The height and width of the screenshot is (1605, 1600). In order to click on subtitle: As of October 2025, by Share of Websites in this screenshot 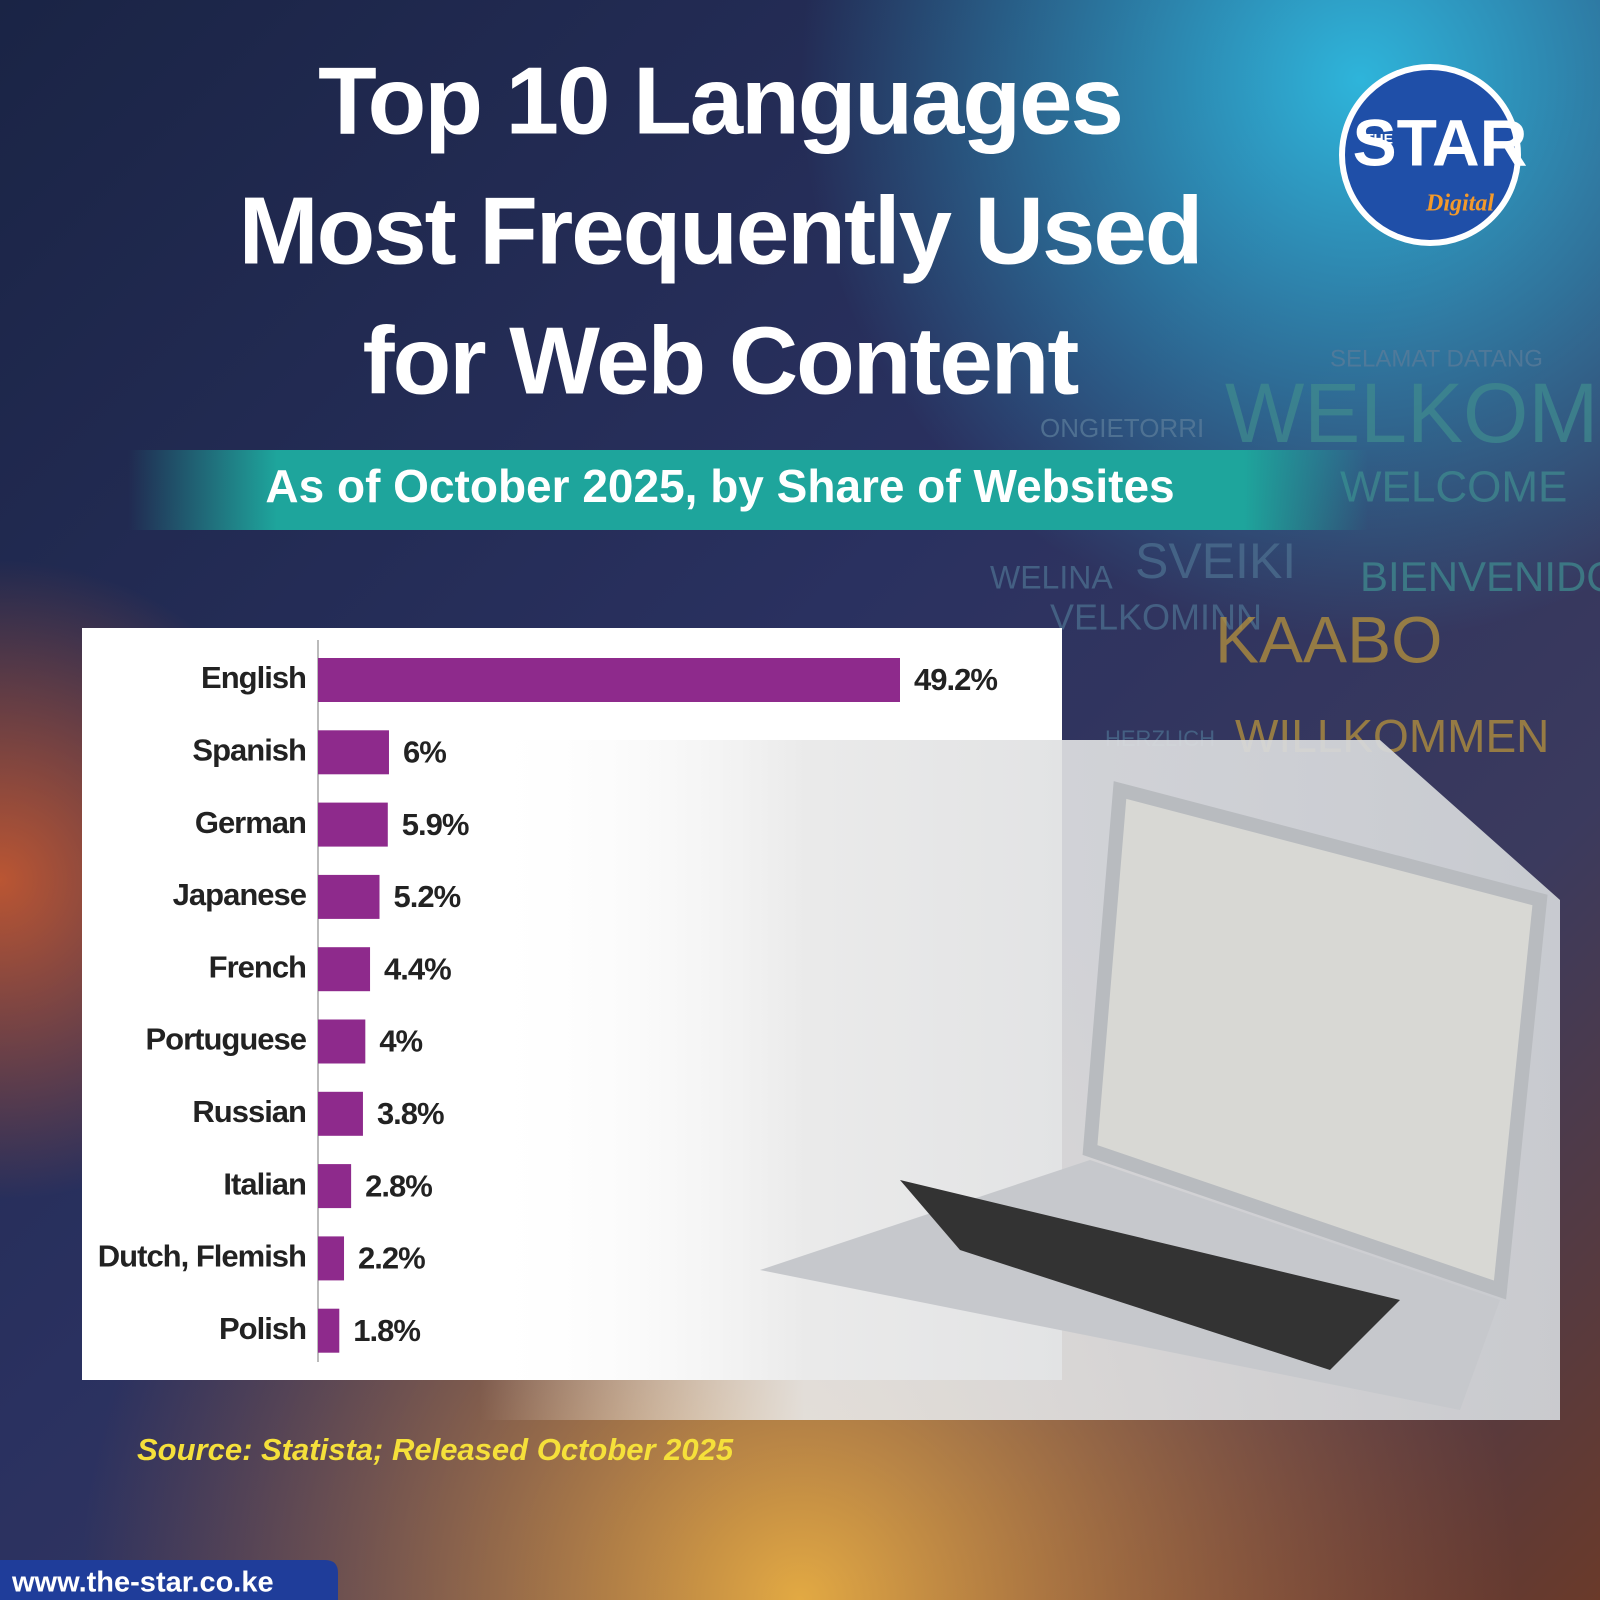, I will do `click(719, 486)`.